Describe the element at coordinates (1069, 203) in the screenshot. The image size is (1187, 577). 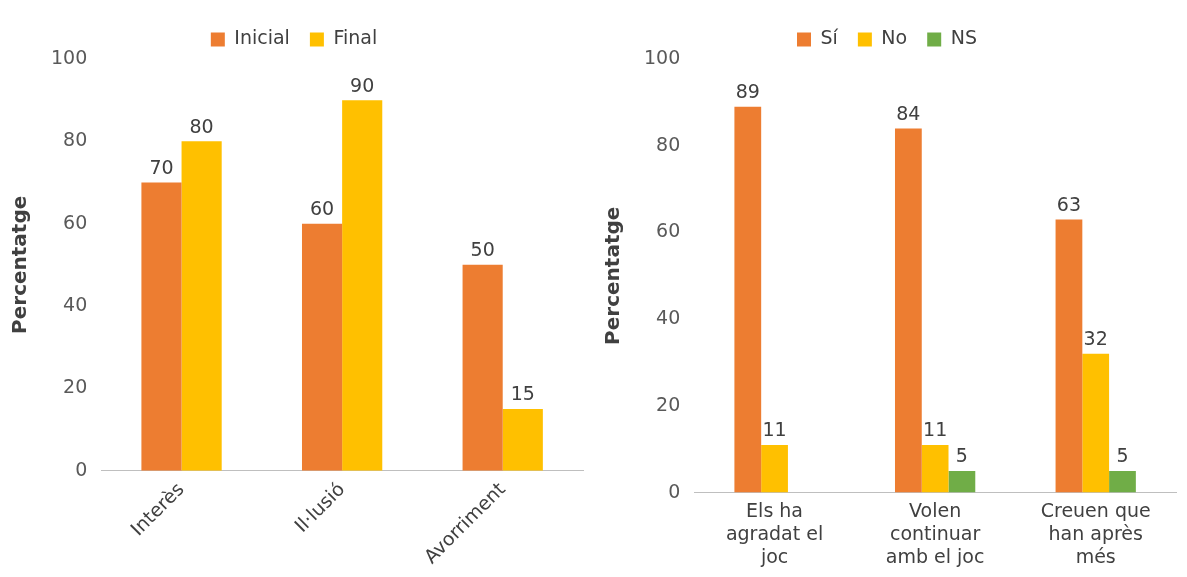
I see `data-label: 63` at that location.